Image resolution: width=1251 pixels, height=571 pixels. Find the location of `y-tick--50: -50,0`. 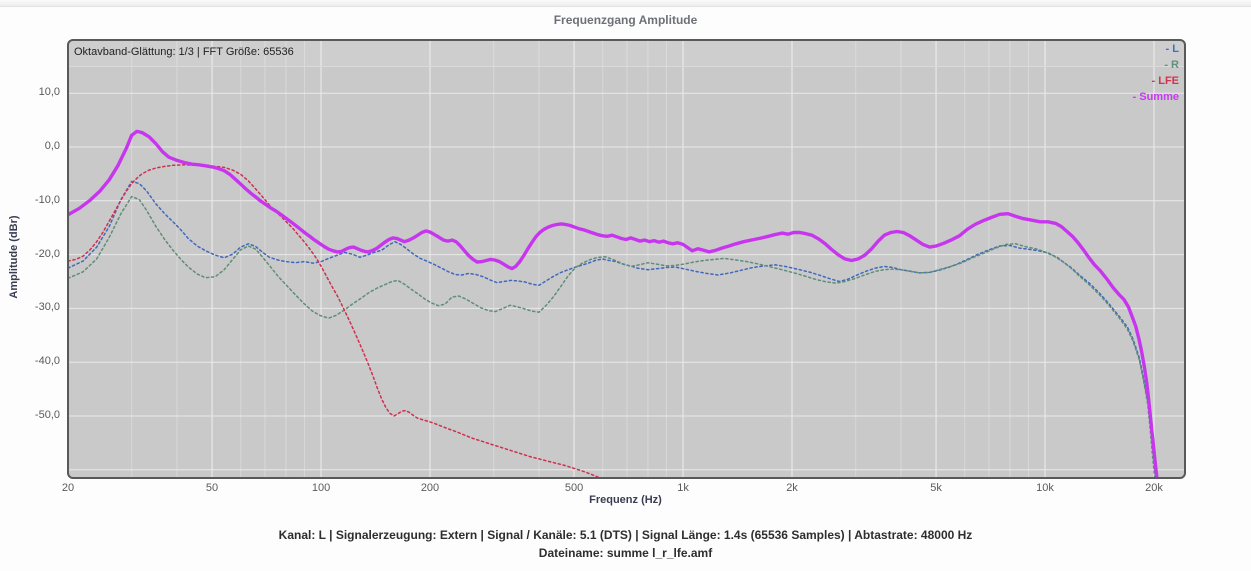

y-tick--50: -50,0 is located at coordinates (47, 415).